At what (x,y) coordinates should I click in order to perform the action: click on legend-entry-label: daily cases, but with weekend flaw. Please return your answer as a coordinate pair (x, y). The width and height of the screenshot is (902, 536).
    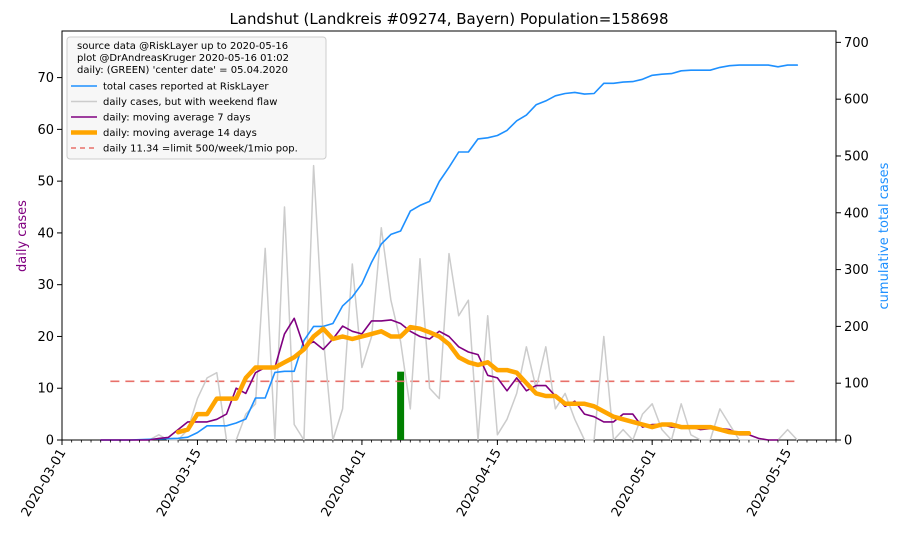
    Looking at the image, I should click on (190, 102).